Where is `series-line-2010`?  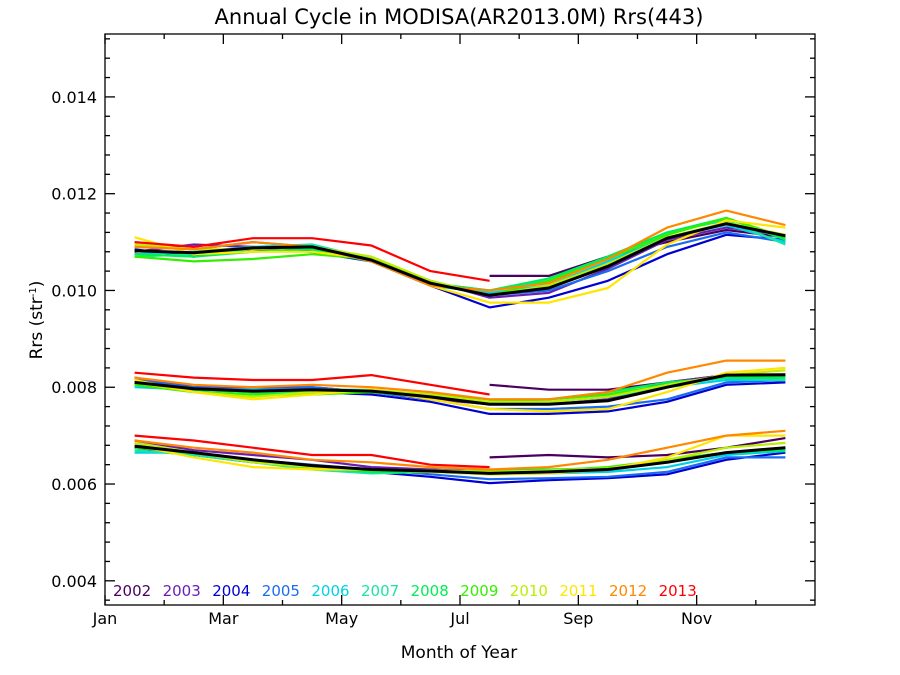
series-line-2010 is located at coordinates (460, 386).